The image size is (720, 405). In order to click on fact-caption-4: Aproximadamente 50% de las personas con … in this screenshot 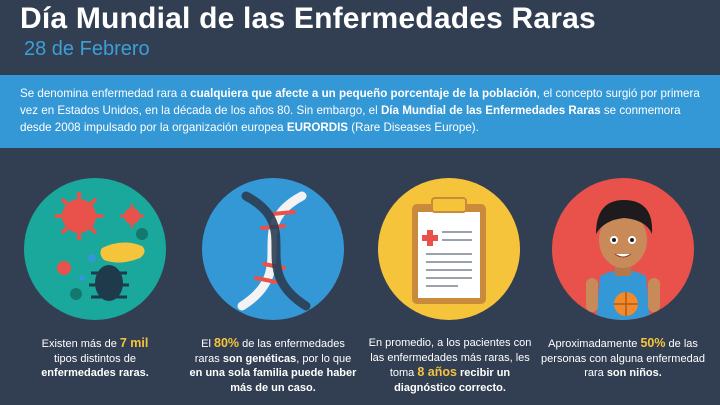, I will do `click(623, 358)`.